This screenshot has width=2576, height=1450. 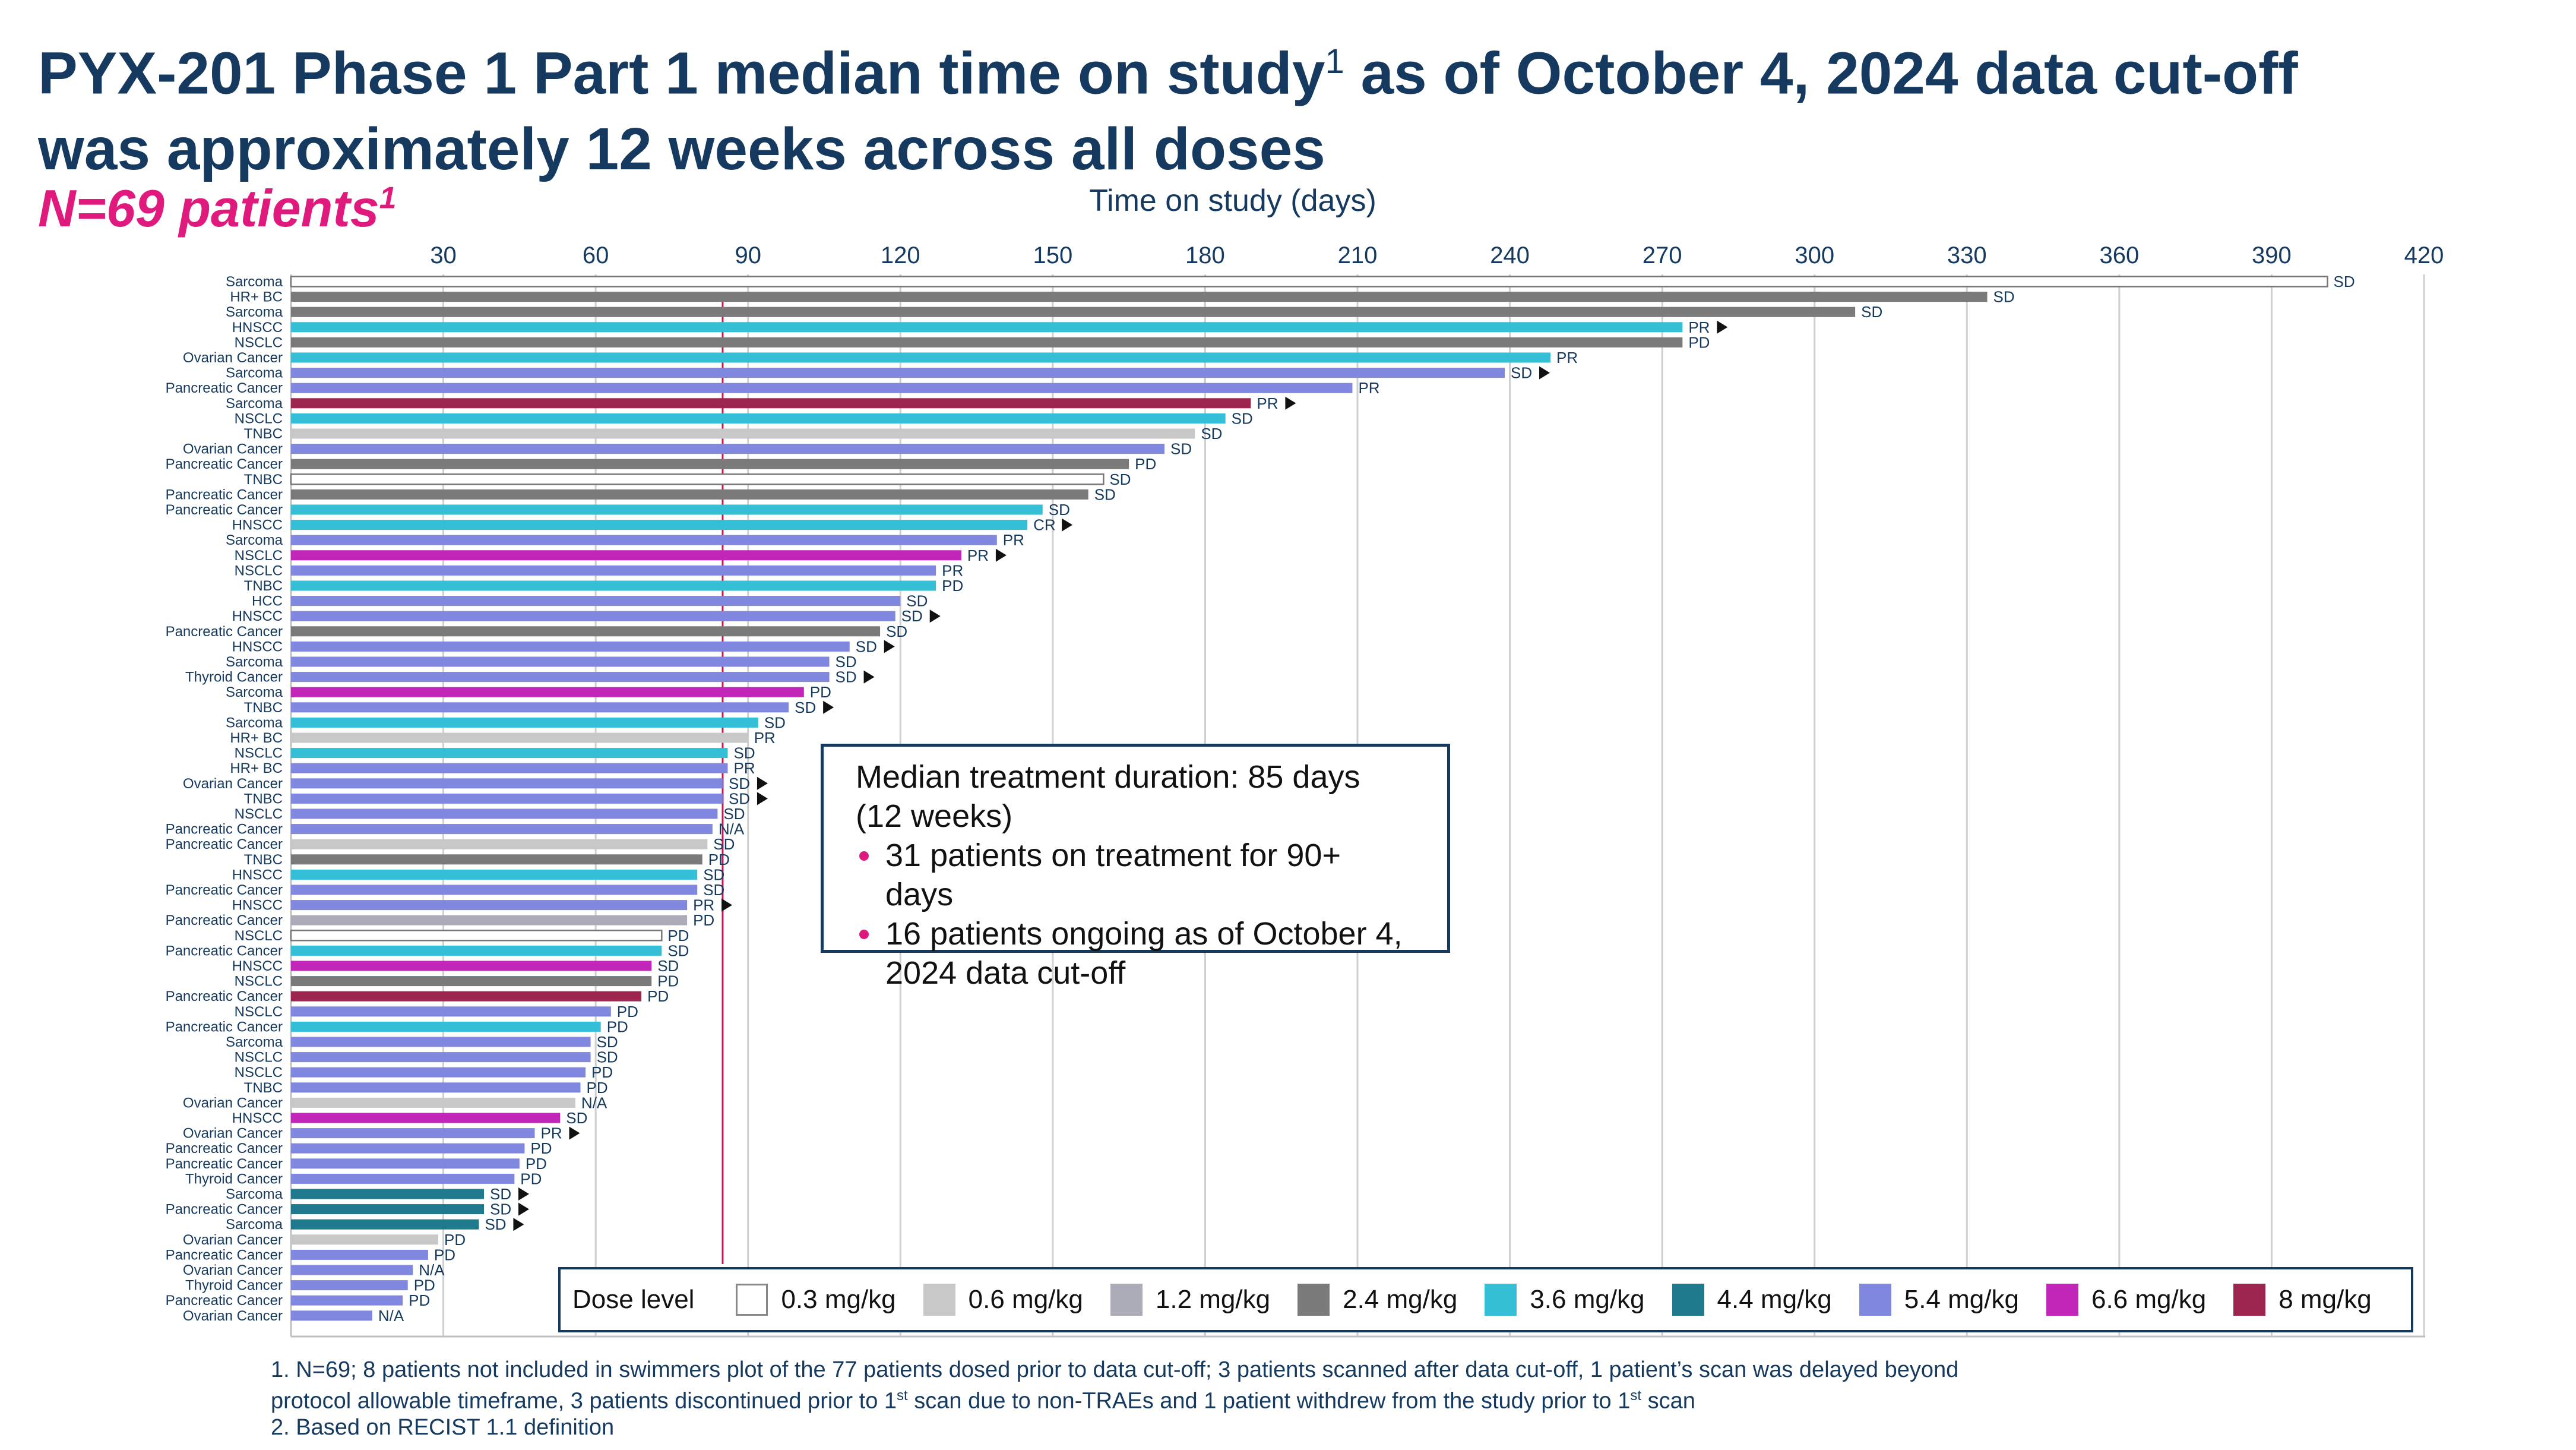 I want to click on x-tick-label: 30, so click(x=443, y=255).